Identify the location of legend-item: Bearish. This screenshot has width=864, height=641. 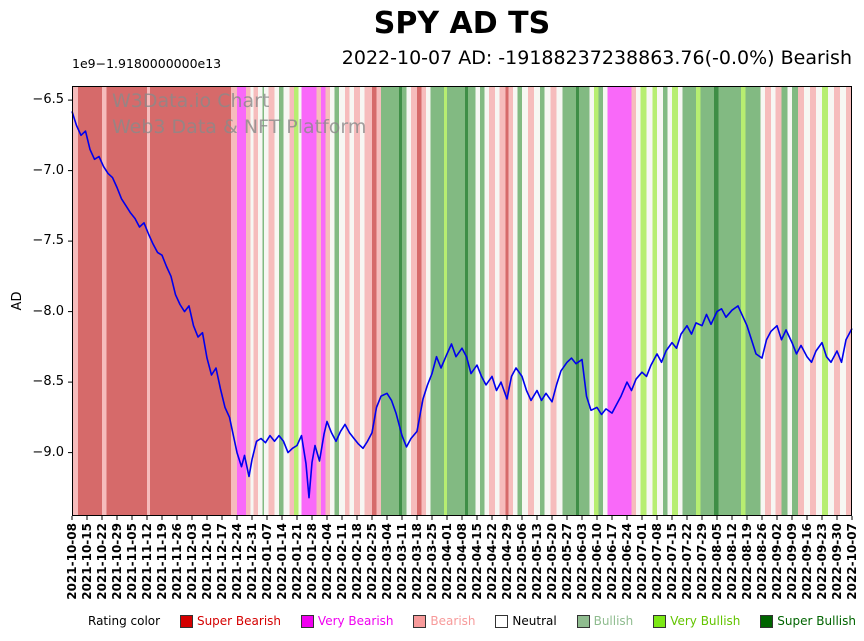
(444, 621).